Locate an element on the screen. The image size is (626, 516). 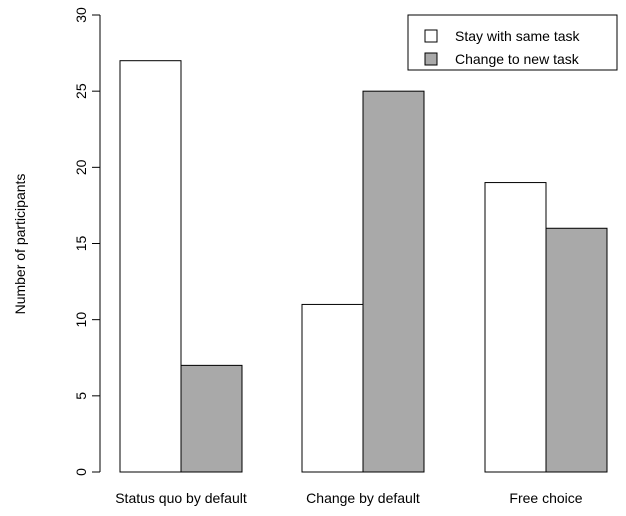
y-axis: 0 5 10 15 20 25 30 is located at coordinates (87, 241).